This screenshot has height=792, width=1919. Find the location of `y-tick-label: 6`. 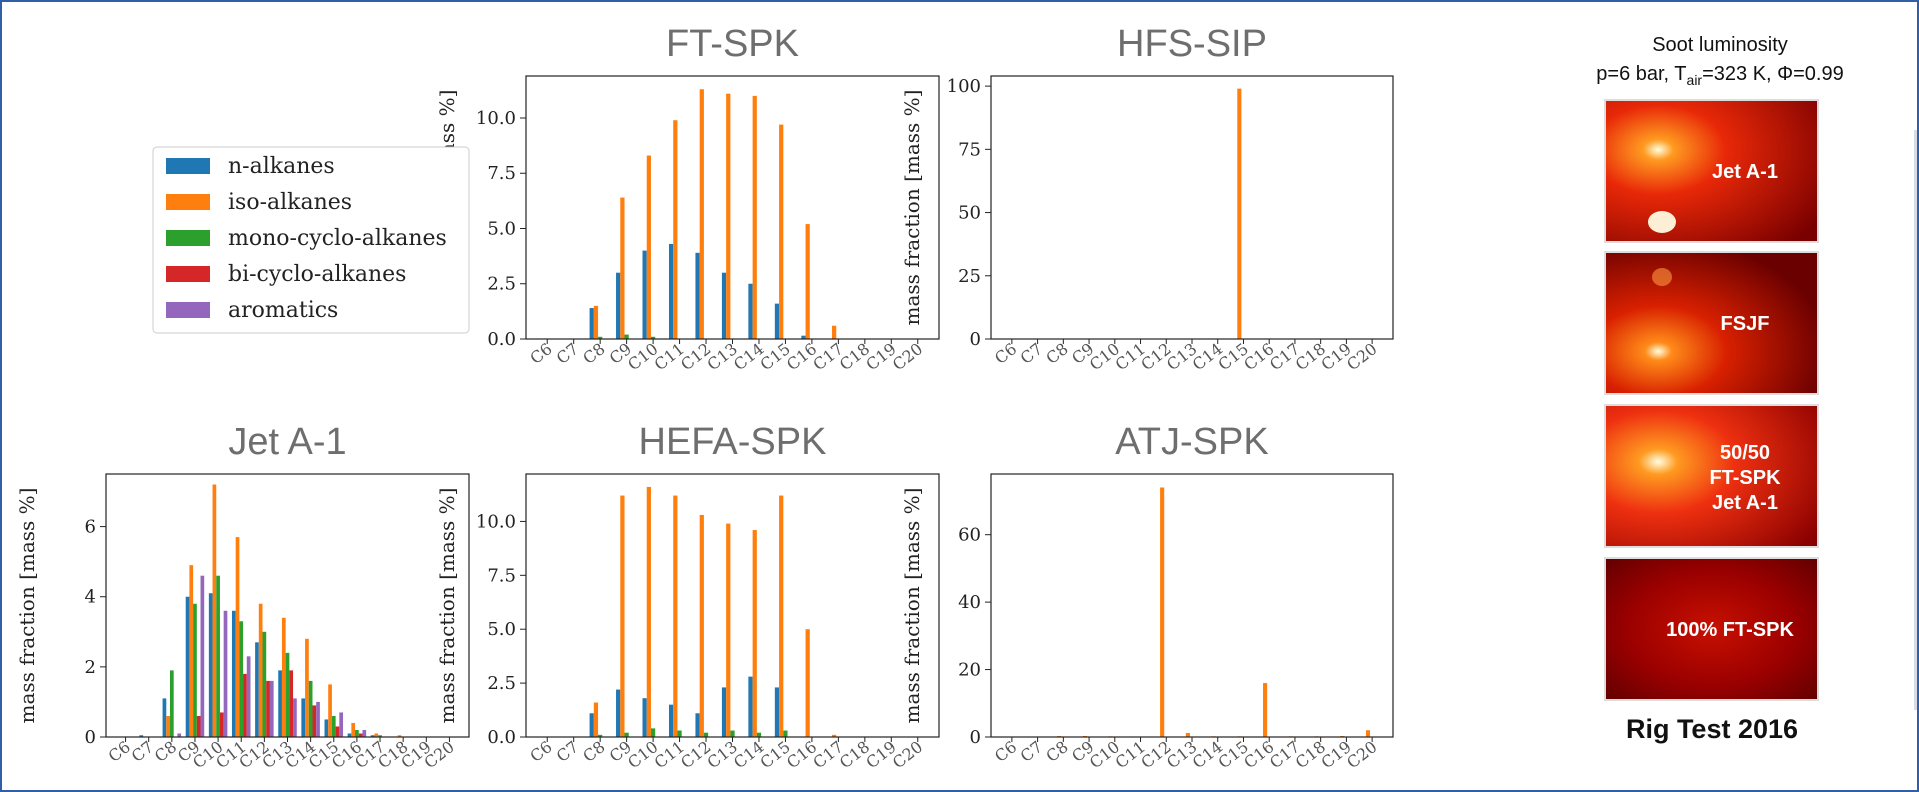

y-tick-label: 6 is located at coordinates (90, 527).